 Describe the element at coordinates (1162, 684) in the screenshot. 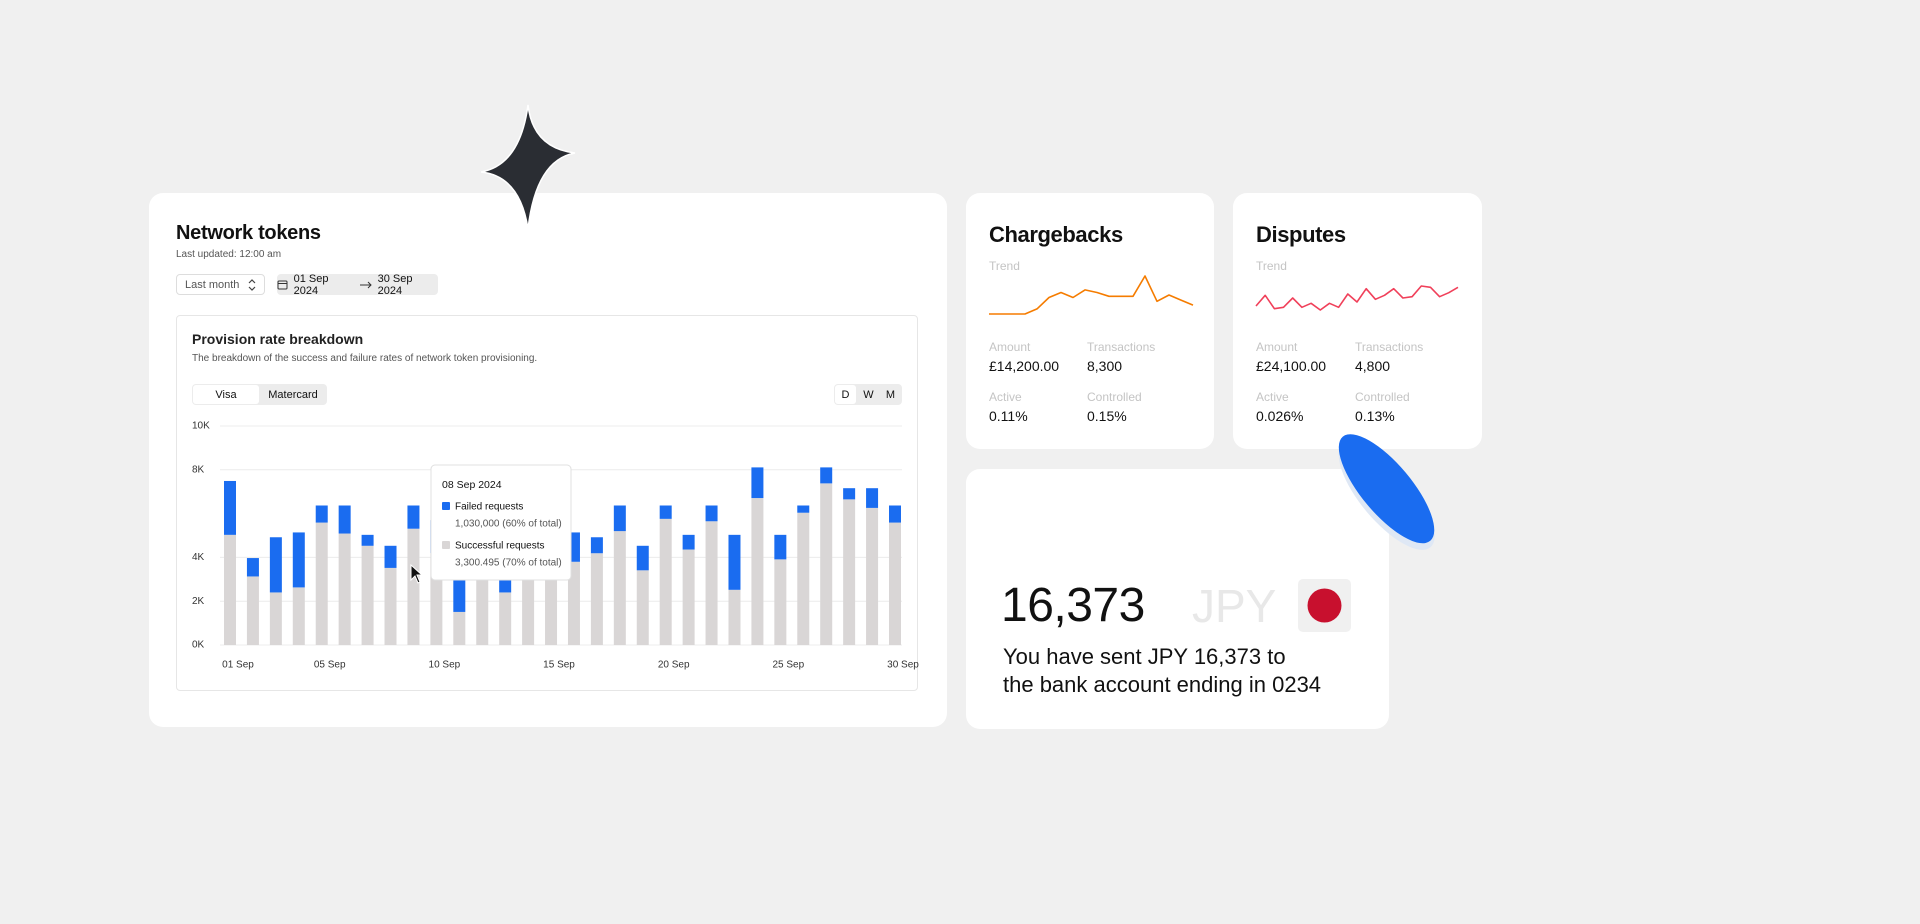

I see `transfer-message: the bank account ending in 0234` at that location.